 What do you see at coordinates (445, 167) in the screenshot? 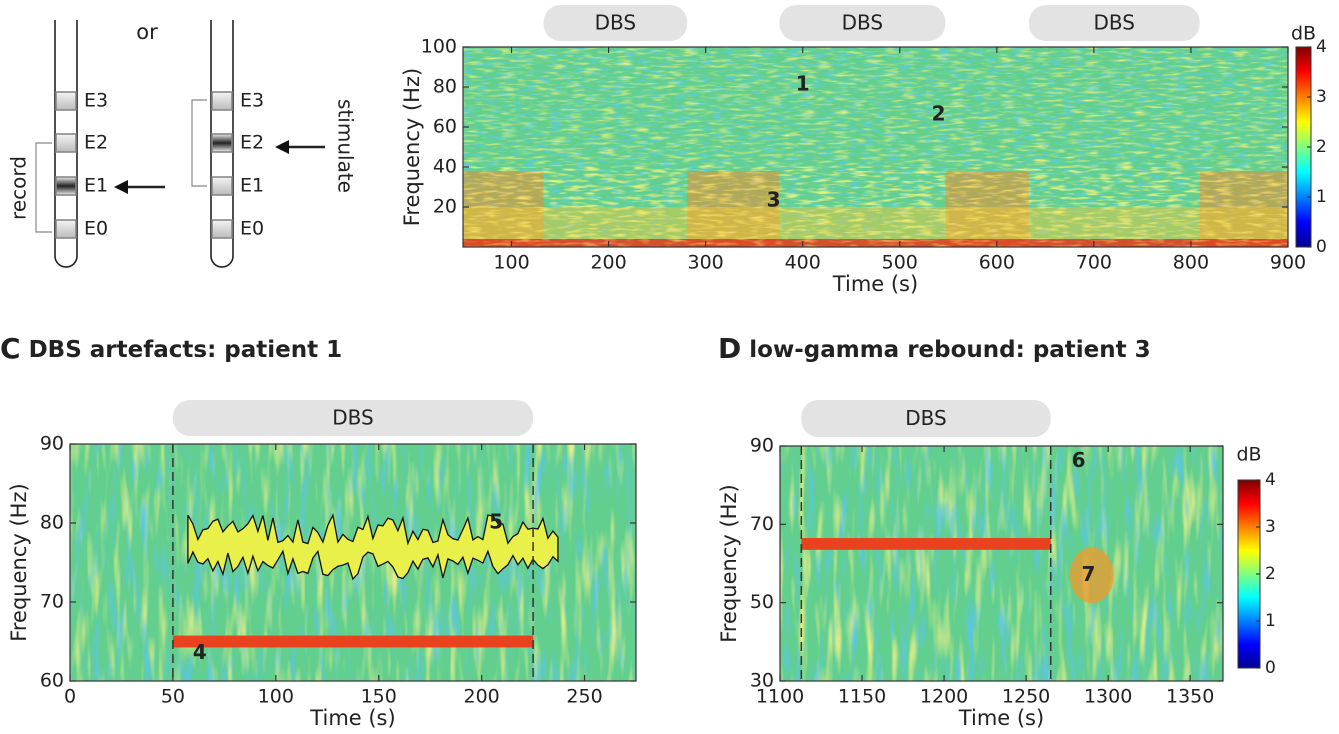
I see `y-tick-label: 40` at bounding box center [445, 167].